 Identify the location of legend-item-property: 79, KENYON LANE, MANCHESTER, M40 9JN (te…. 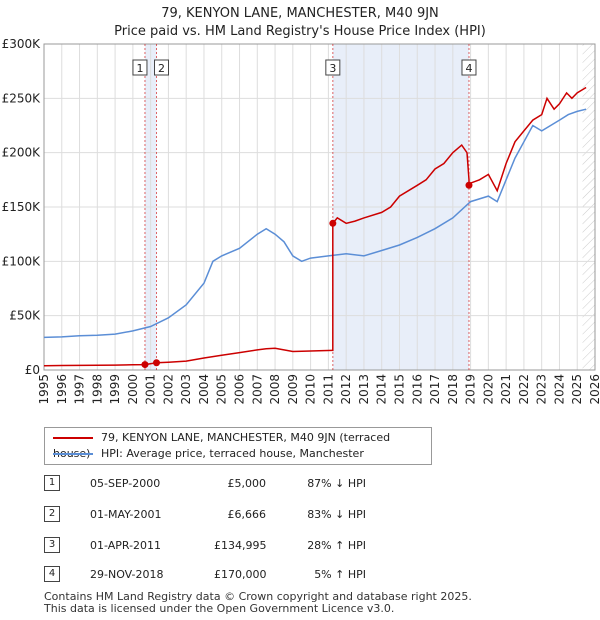
(242, 445).